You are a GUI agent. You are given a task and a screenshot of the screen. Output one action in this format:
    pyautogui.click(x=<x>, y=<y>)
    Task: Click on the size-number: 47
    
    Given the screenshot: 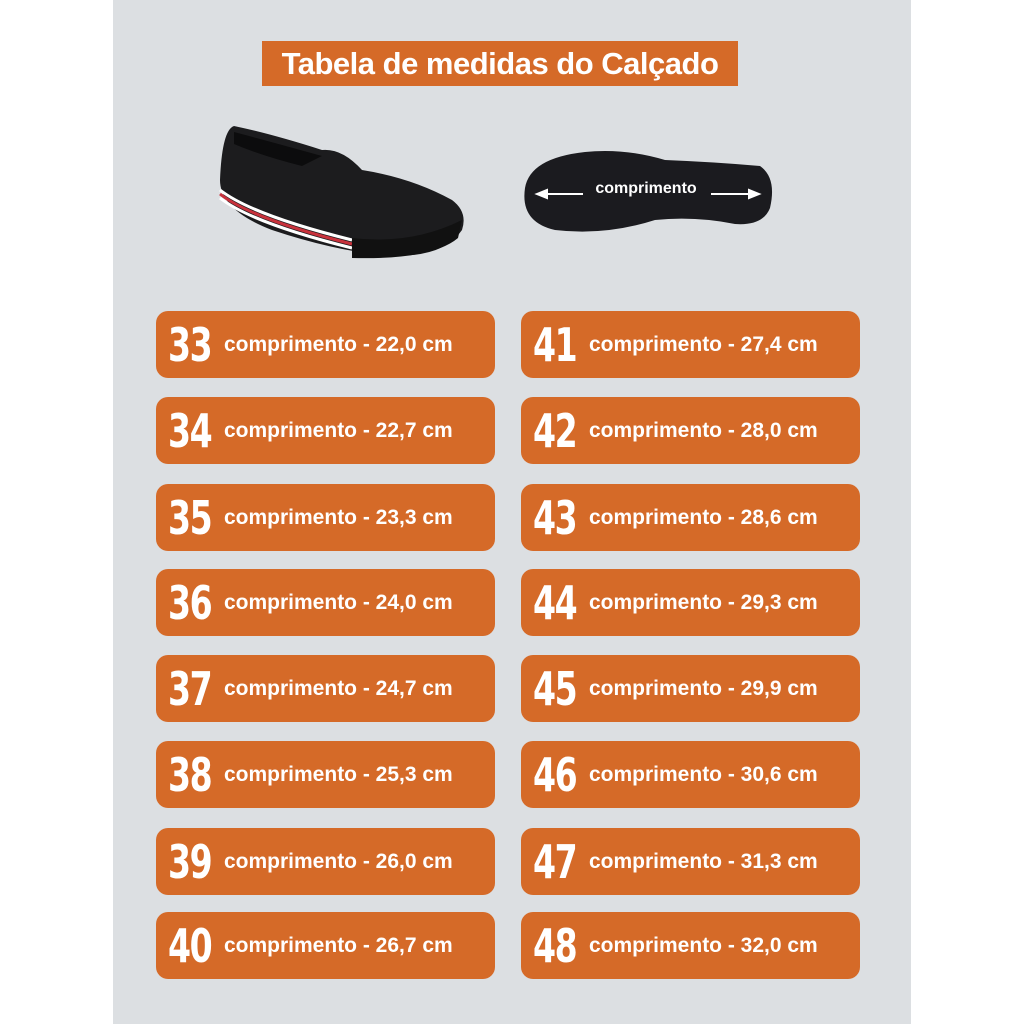 What is the action you would take?
    pyautogui.click(x=555, y=861)
    